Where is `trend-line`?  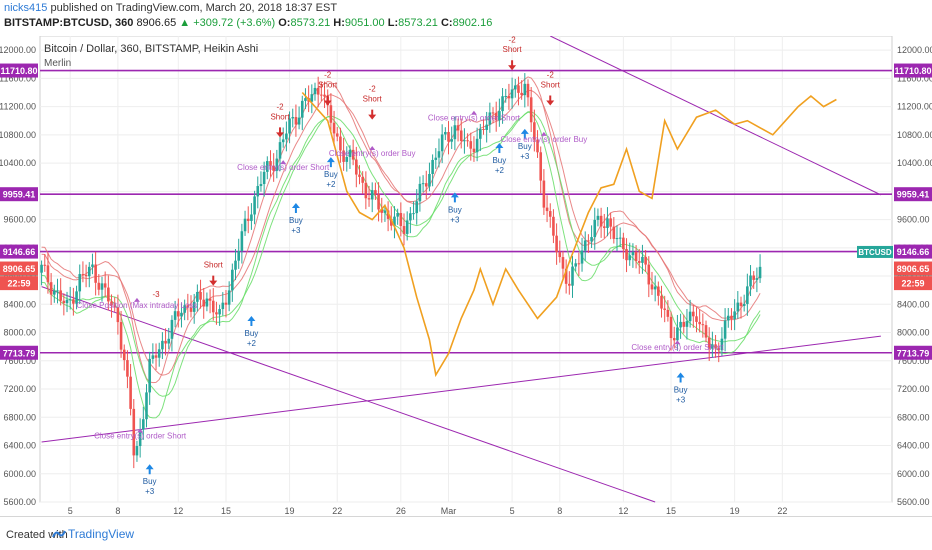
trend-line is located at coordinates (716, 115).